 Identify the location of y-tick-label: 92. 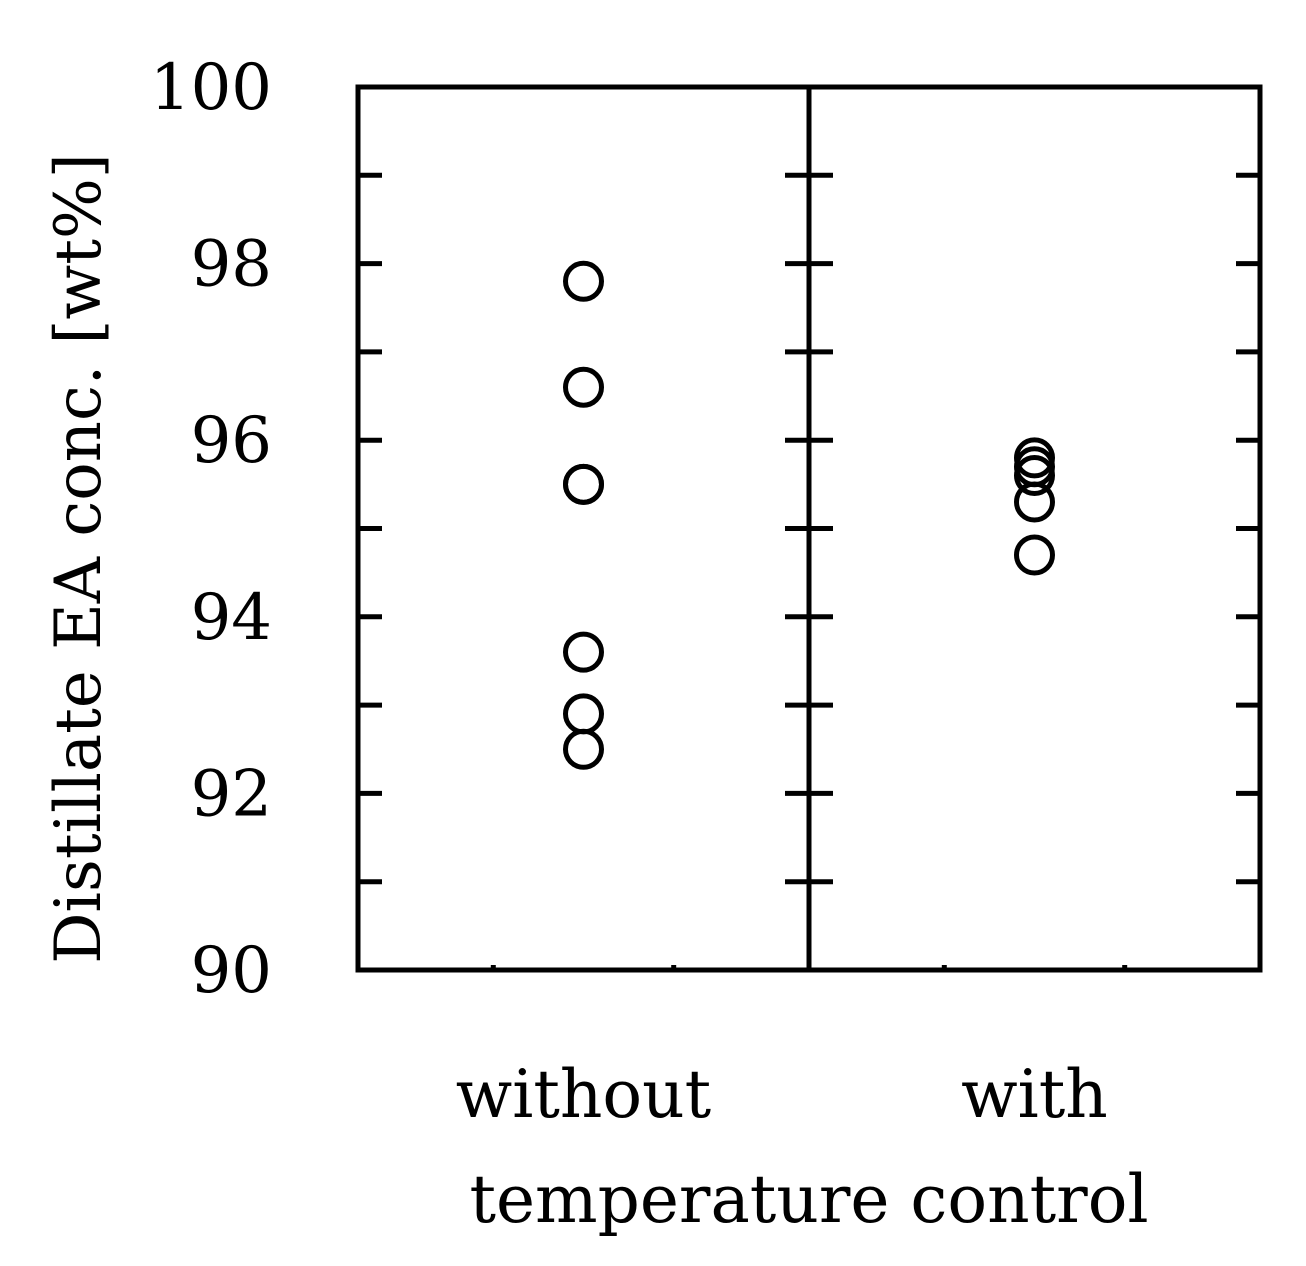
(231, 794).